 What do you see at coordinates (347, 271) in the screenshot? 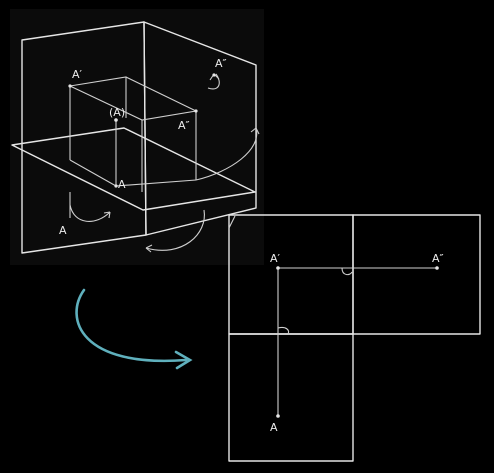
I see `angle-mark-upper` at bounding box center [347, 271].